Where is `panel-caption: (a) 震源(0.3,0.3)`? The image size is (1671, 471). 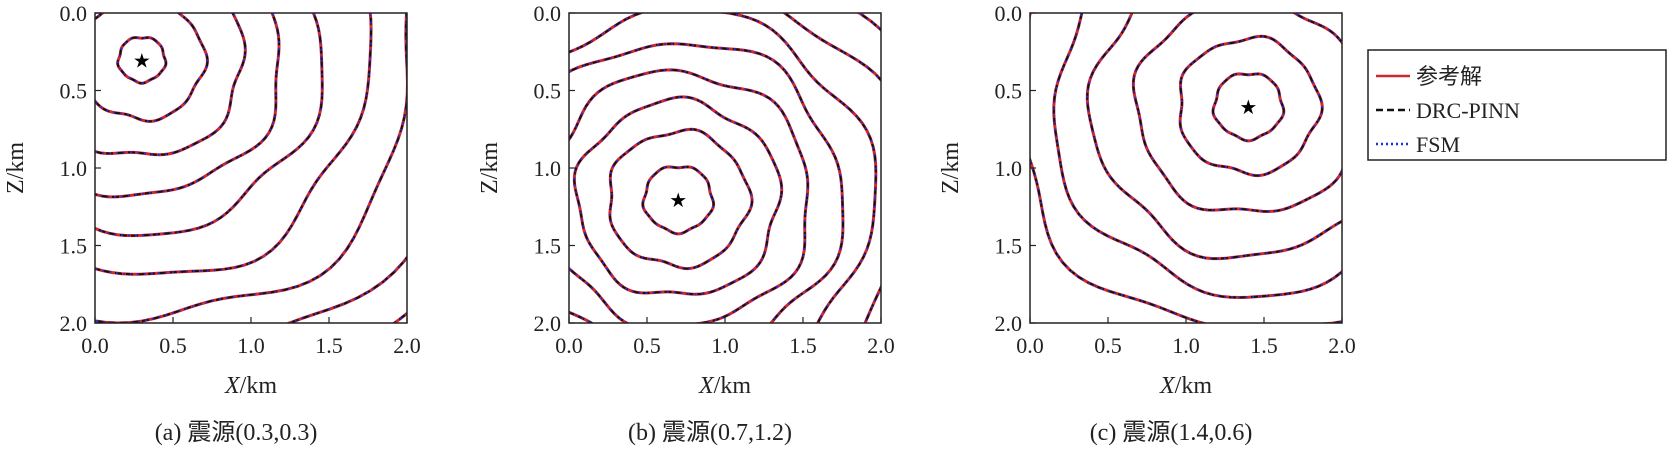 panel-caption: (a) 震源(0.3,0.3) is located at coordinates (236, 432).